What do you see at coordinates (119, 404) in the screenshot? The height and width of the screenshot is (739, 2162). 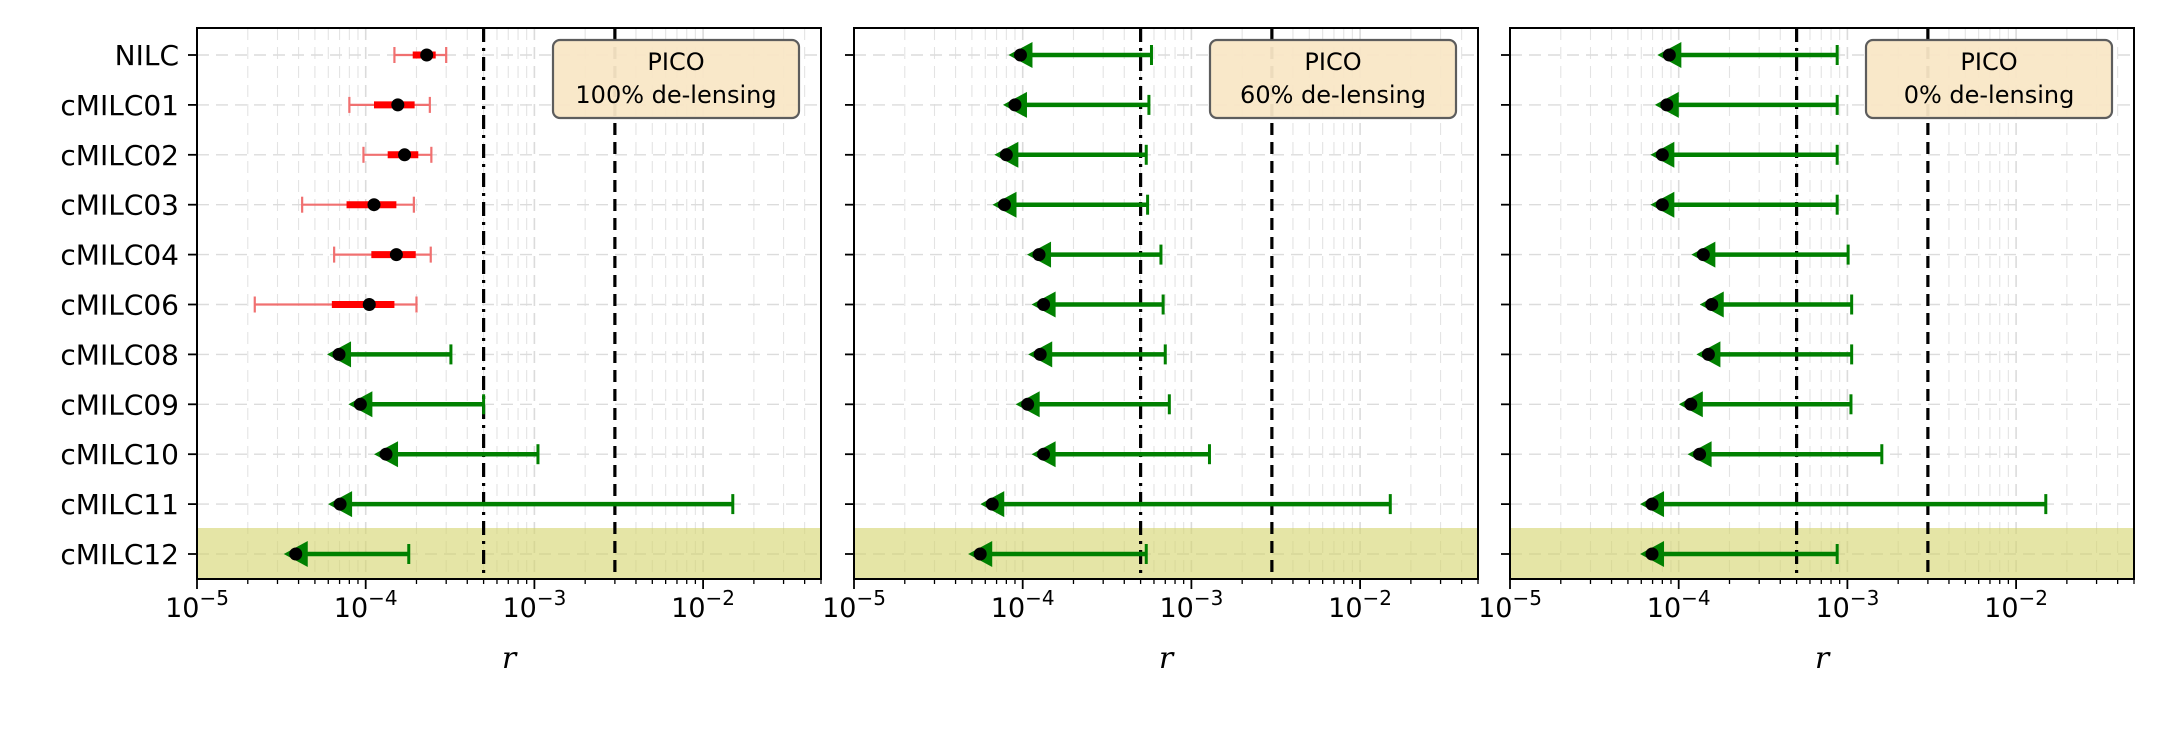 I see `y-category-label: cMILC09` at bounding box center [119, 404].